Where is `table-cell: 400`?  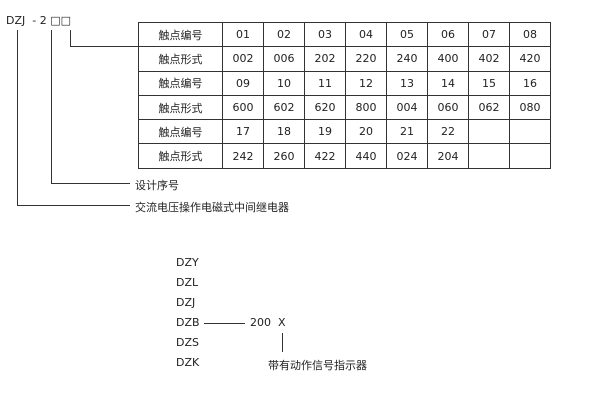 table-cell: 400 is located at coordinates (448, 59).